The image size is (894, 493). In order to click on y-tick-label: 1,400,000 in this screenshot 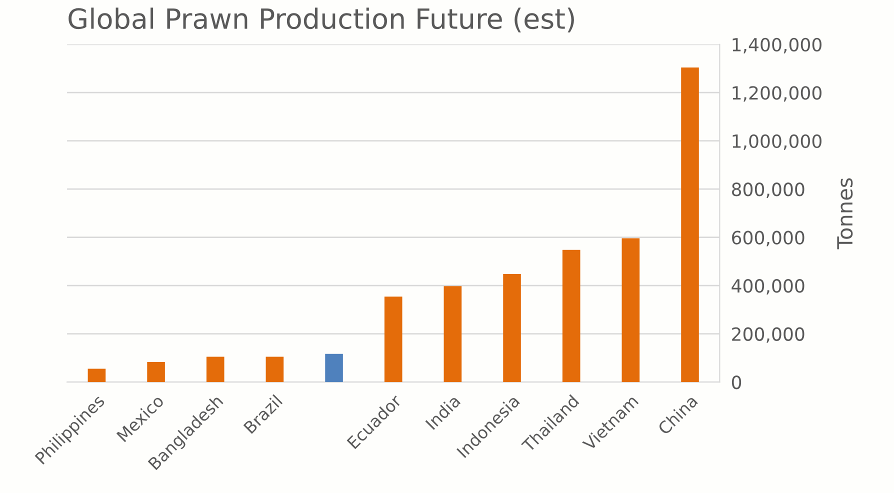, I will do `click(777, 46)`.